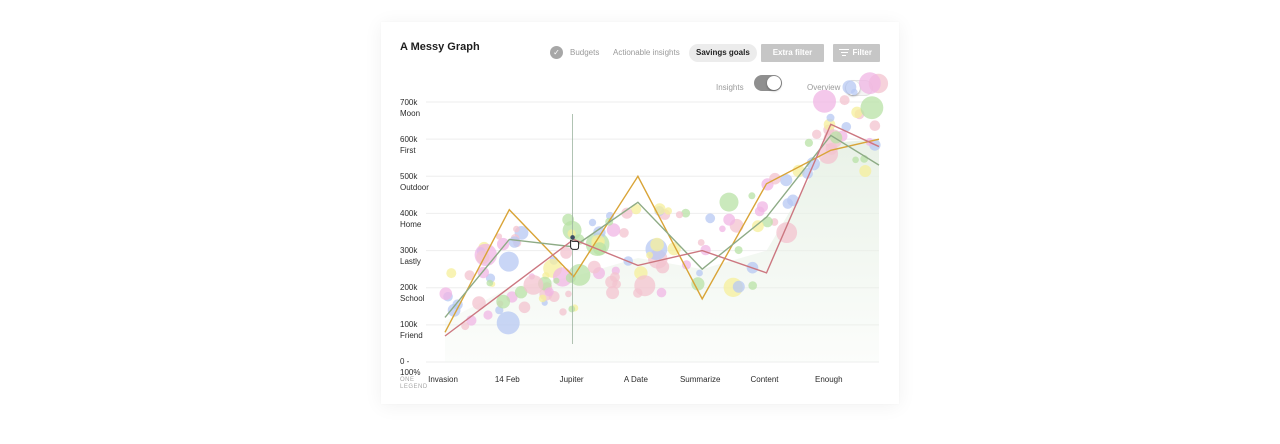 This screenshot has width=1280, height=444. I want to click on x-tick-label: Jupiter, so click(572, 379).